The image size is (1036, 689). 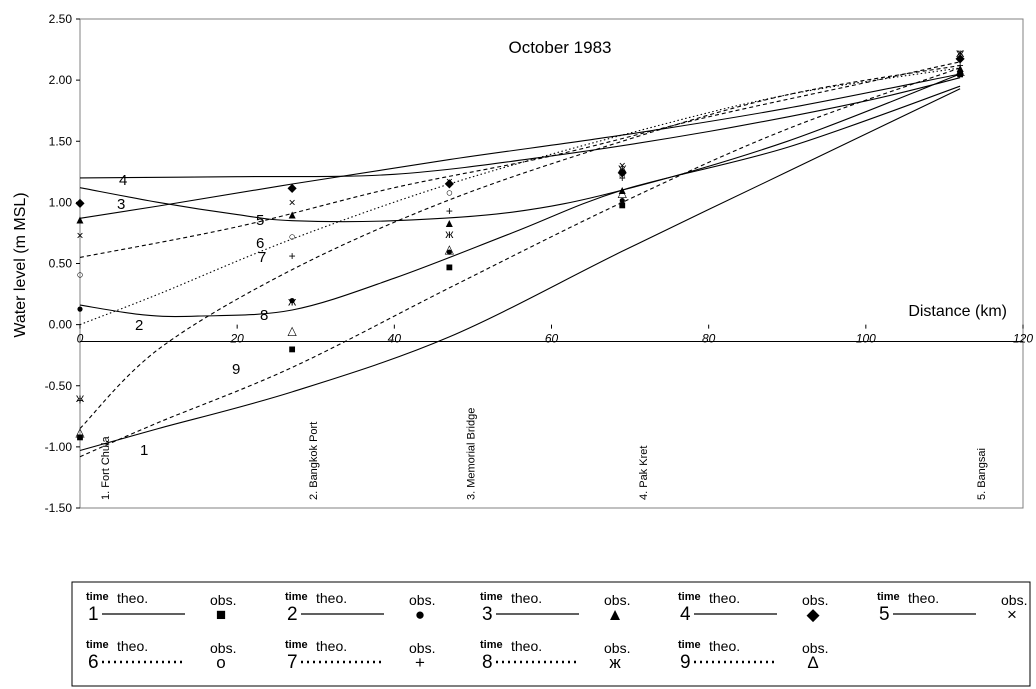 I want to click on station-label: 3. Memorial Bridge, so click(x=471, y=454).